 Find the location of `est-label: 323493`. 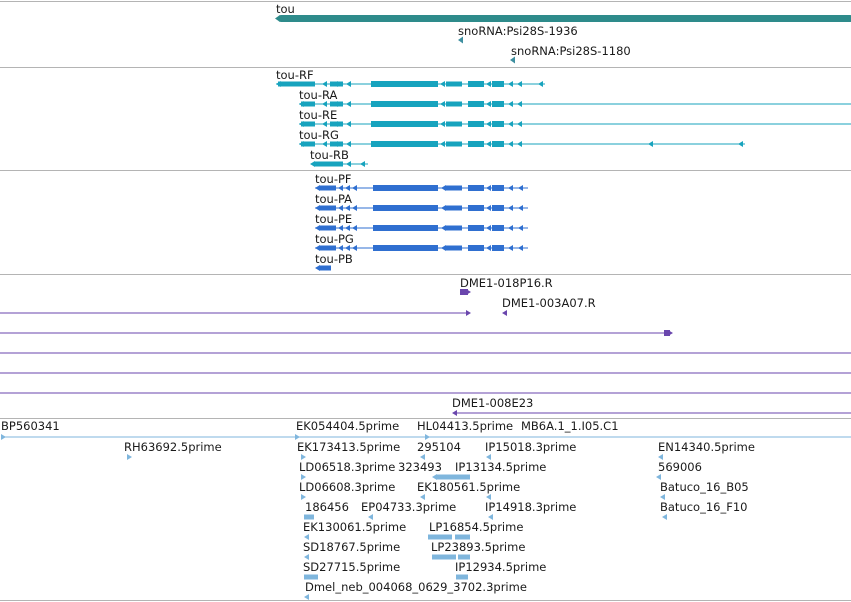

est-label: 323493 is located at coordinates (420, 467).